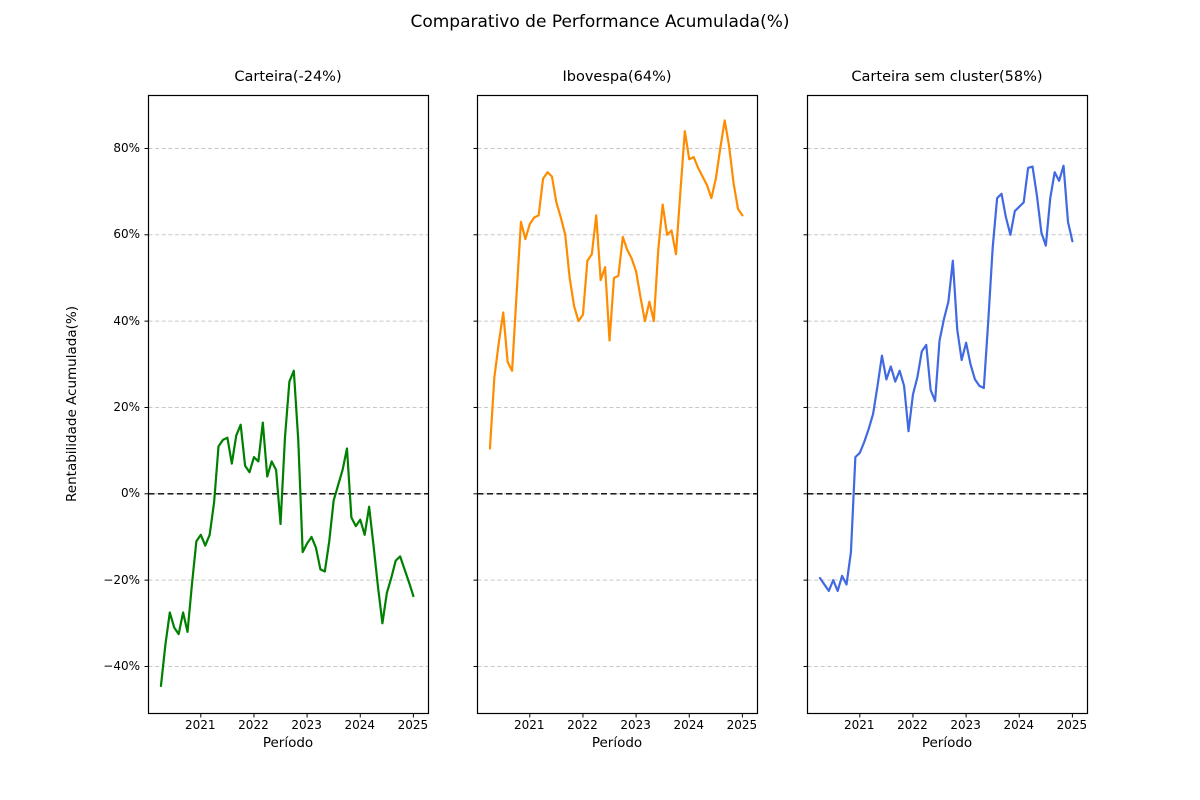  Describe the element at coordinates (126, 234) in the screenshot. I see `y-tick-label: 60%` at that location.